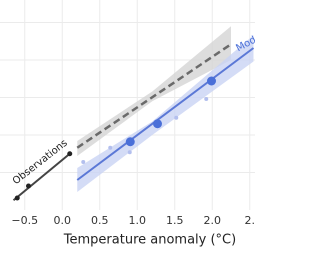 The height and width of the screenshot is (255, 320). Describe the element at coordinates (40, 162) in the screenshot. I see `annotation: Observations` at that location.